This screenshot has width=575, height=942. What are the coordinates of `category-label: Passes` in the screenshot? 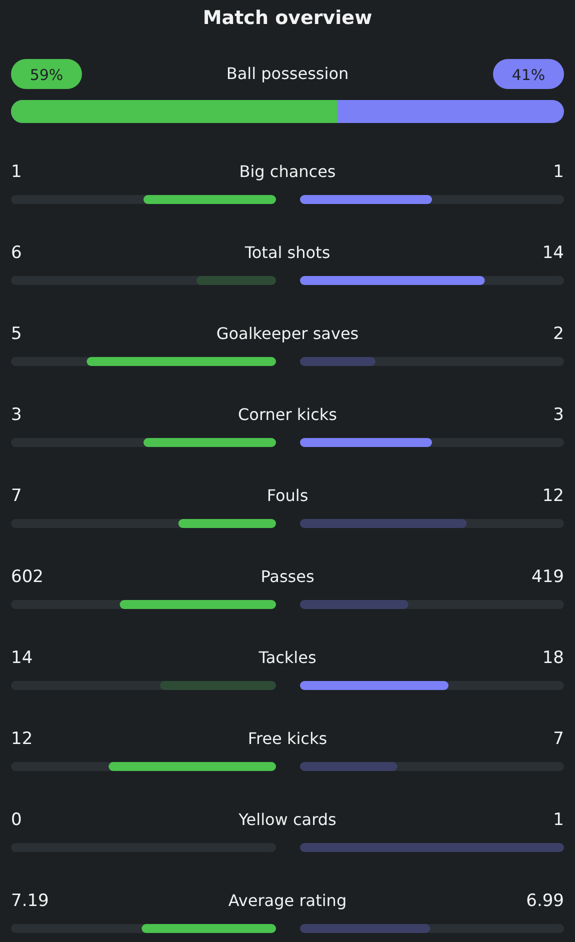 It's located at (287, 576).